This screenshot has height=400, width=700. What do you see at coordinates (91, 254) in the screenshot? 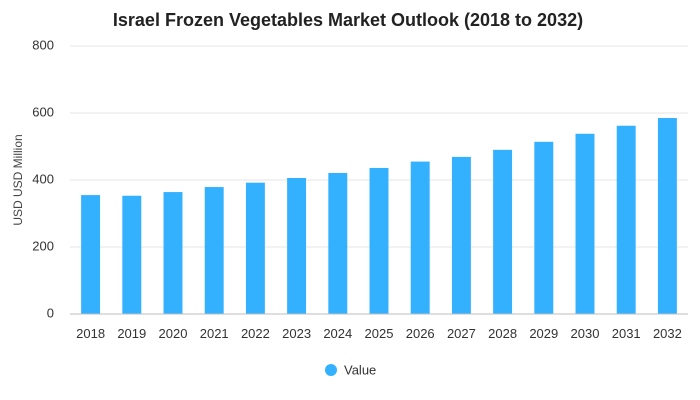
I see `bar-2018` at bounding box center [91, 254].